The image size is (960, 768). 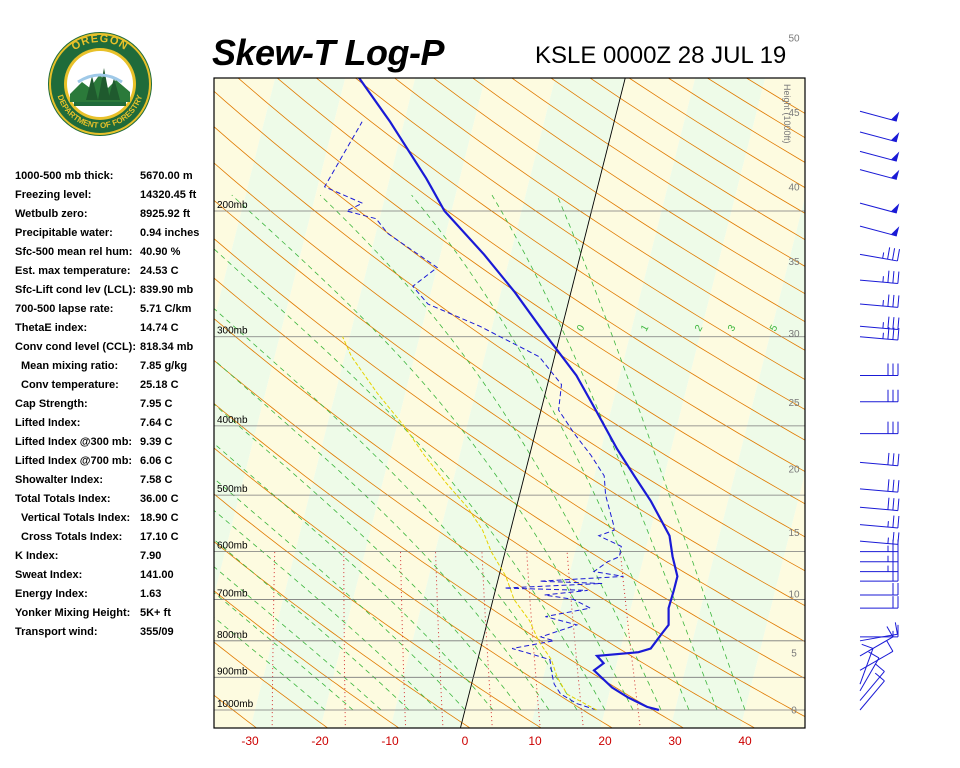 What do you see at coordinates (168, 195) in the screenshot?
I see `stat-value: 14320.45 ft` at bounding box center [168, 195].